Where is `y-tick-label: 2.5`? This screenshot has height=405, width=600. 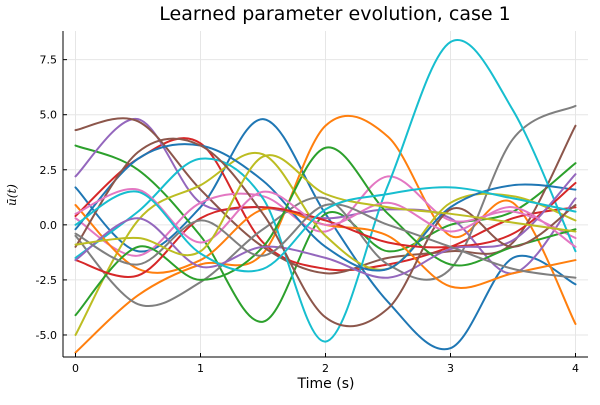 y-tick-label: 2.5 is located at coordinates (49, 170).